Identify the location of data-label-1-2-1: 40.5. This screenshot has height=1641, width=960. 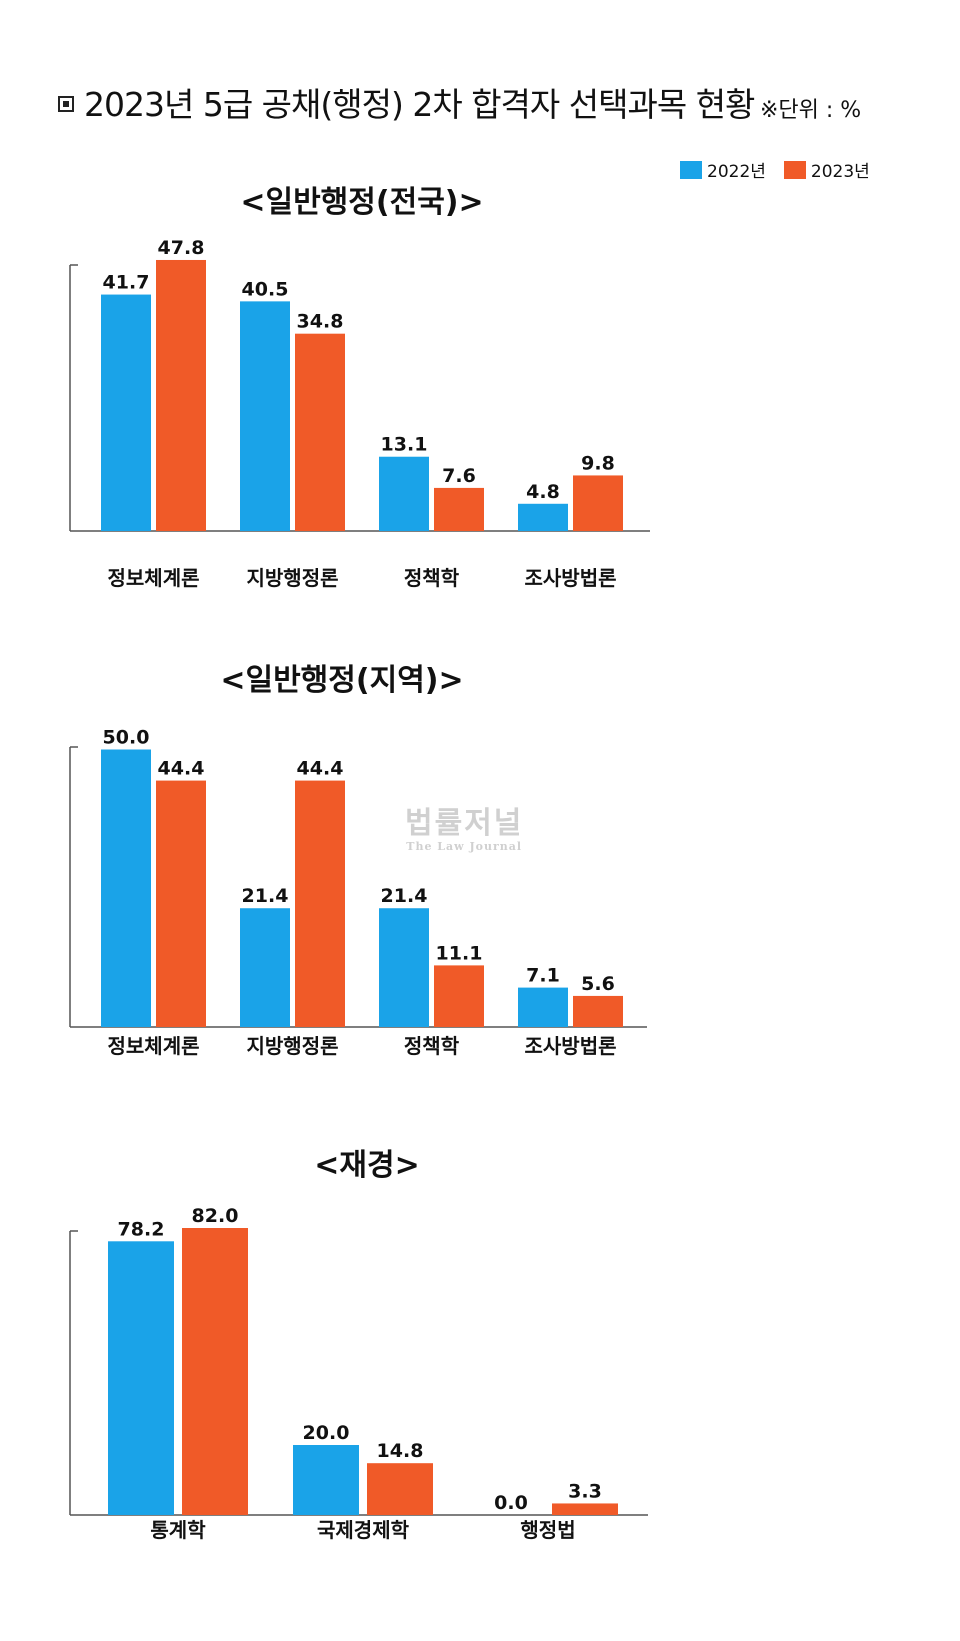
(265, 289).